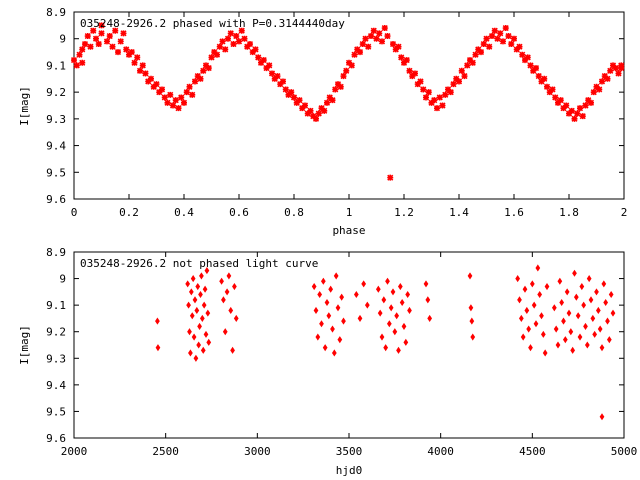  What do you see at coordinates (129, 212) in the screenshot?
I see `x-tick-label: 0.2` at bounding box center [129, 212].